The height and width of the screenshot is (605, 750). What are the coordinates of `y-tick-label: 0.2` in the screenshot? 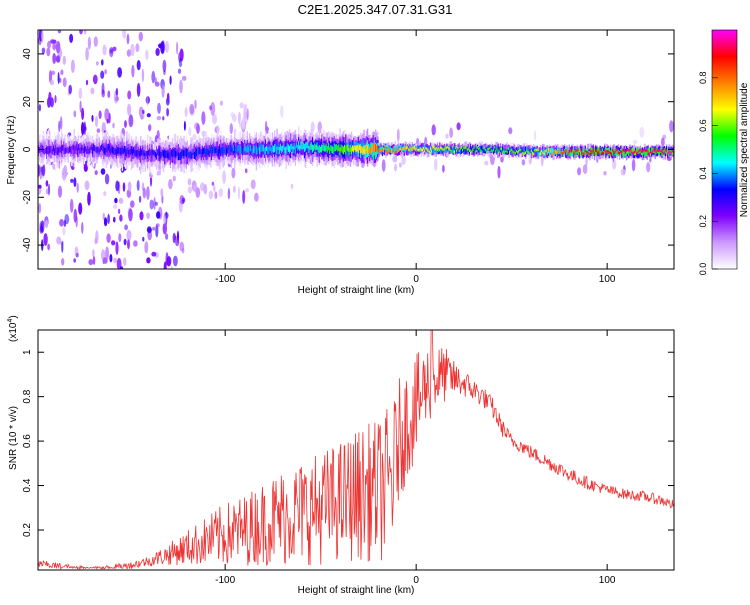 It's located at (27, 530).